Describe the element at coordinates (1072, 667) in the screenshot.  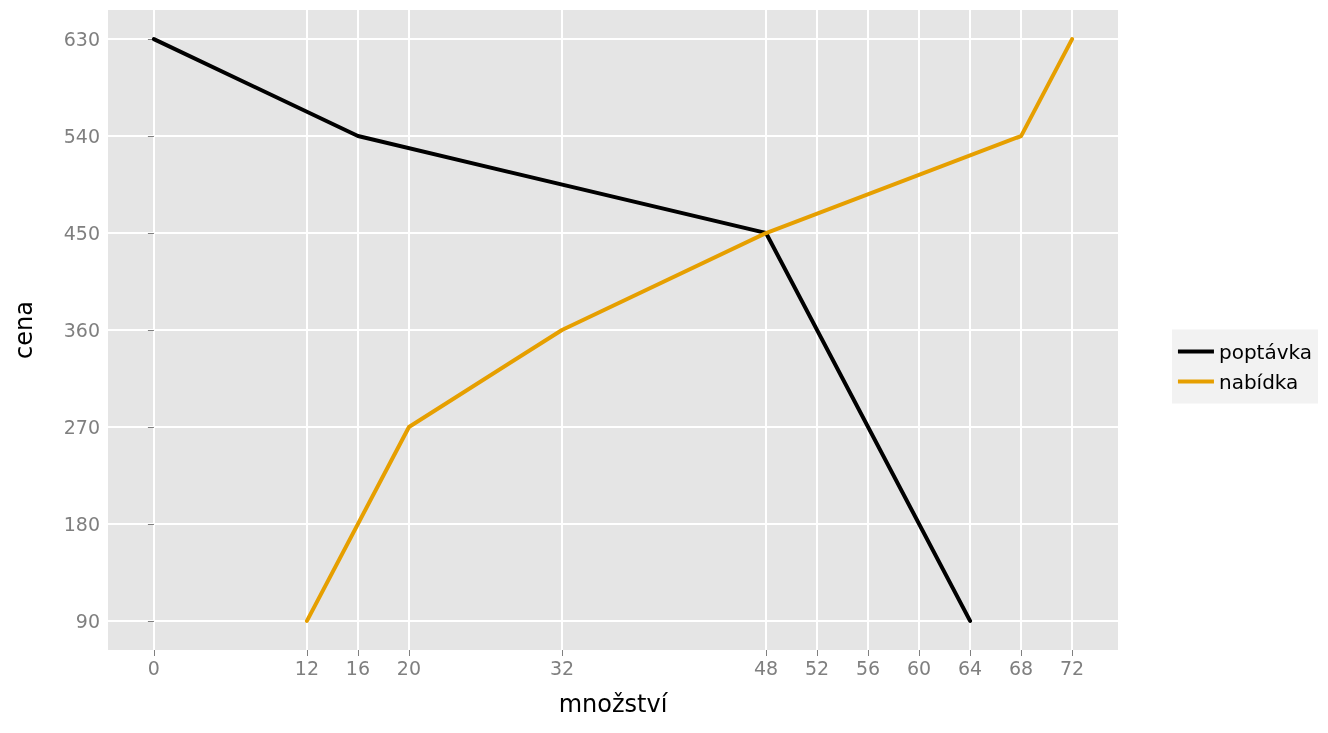
I see `x-tick-label: 72` at that location.